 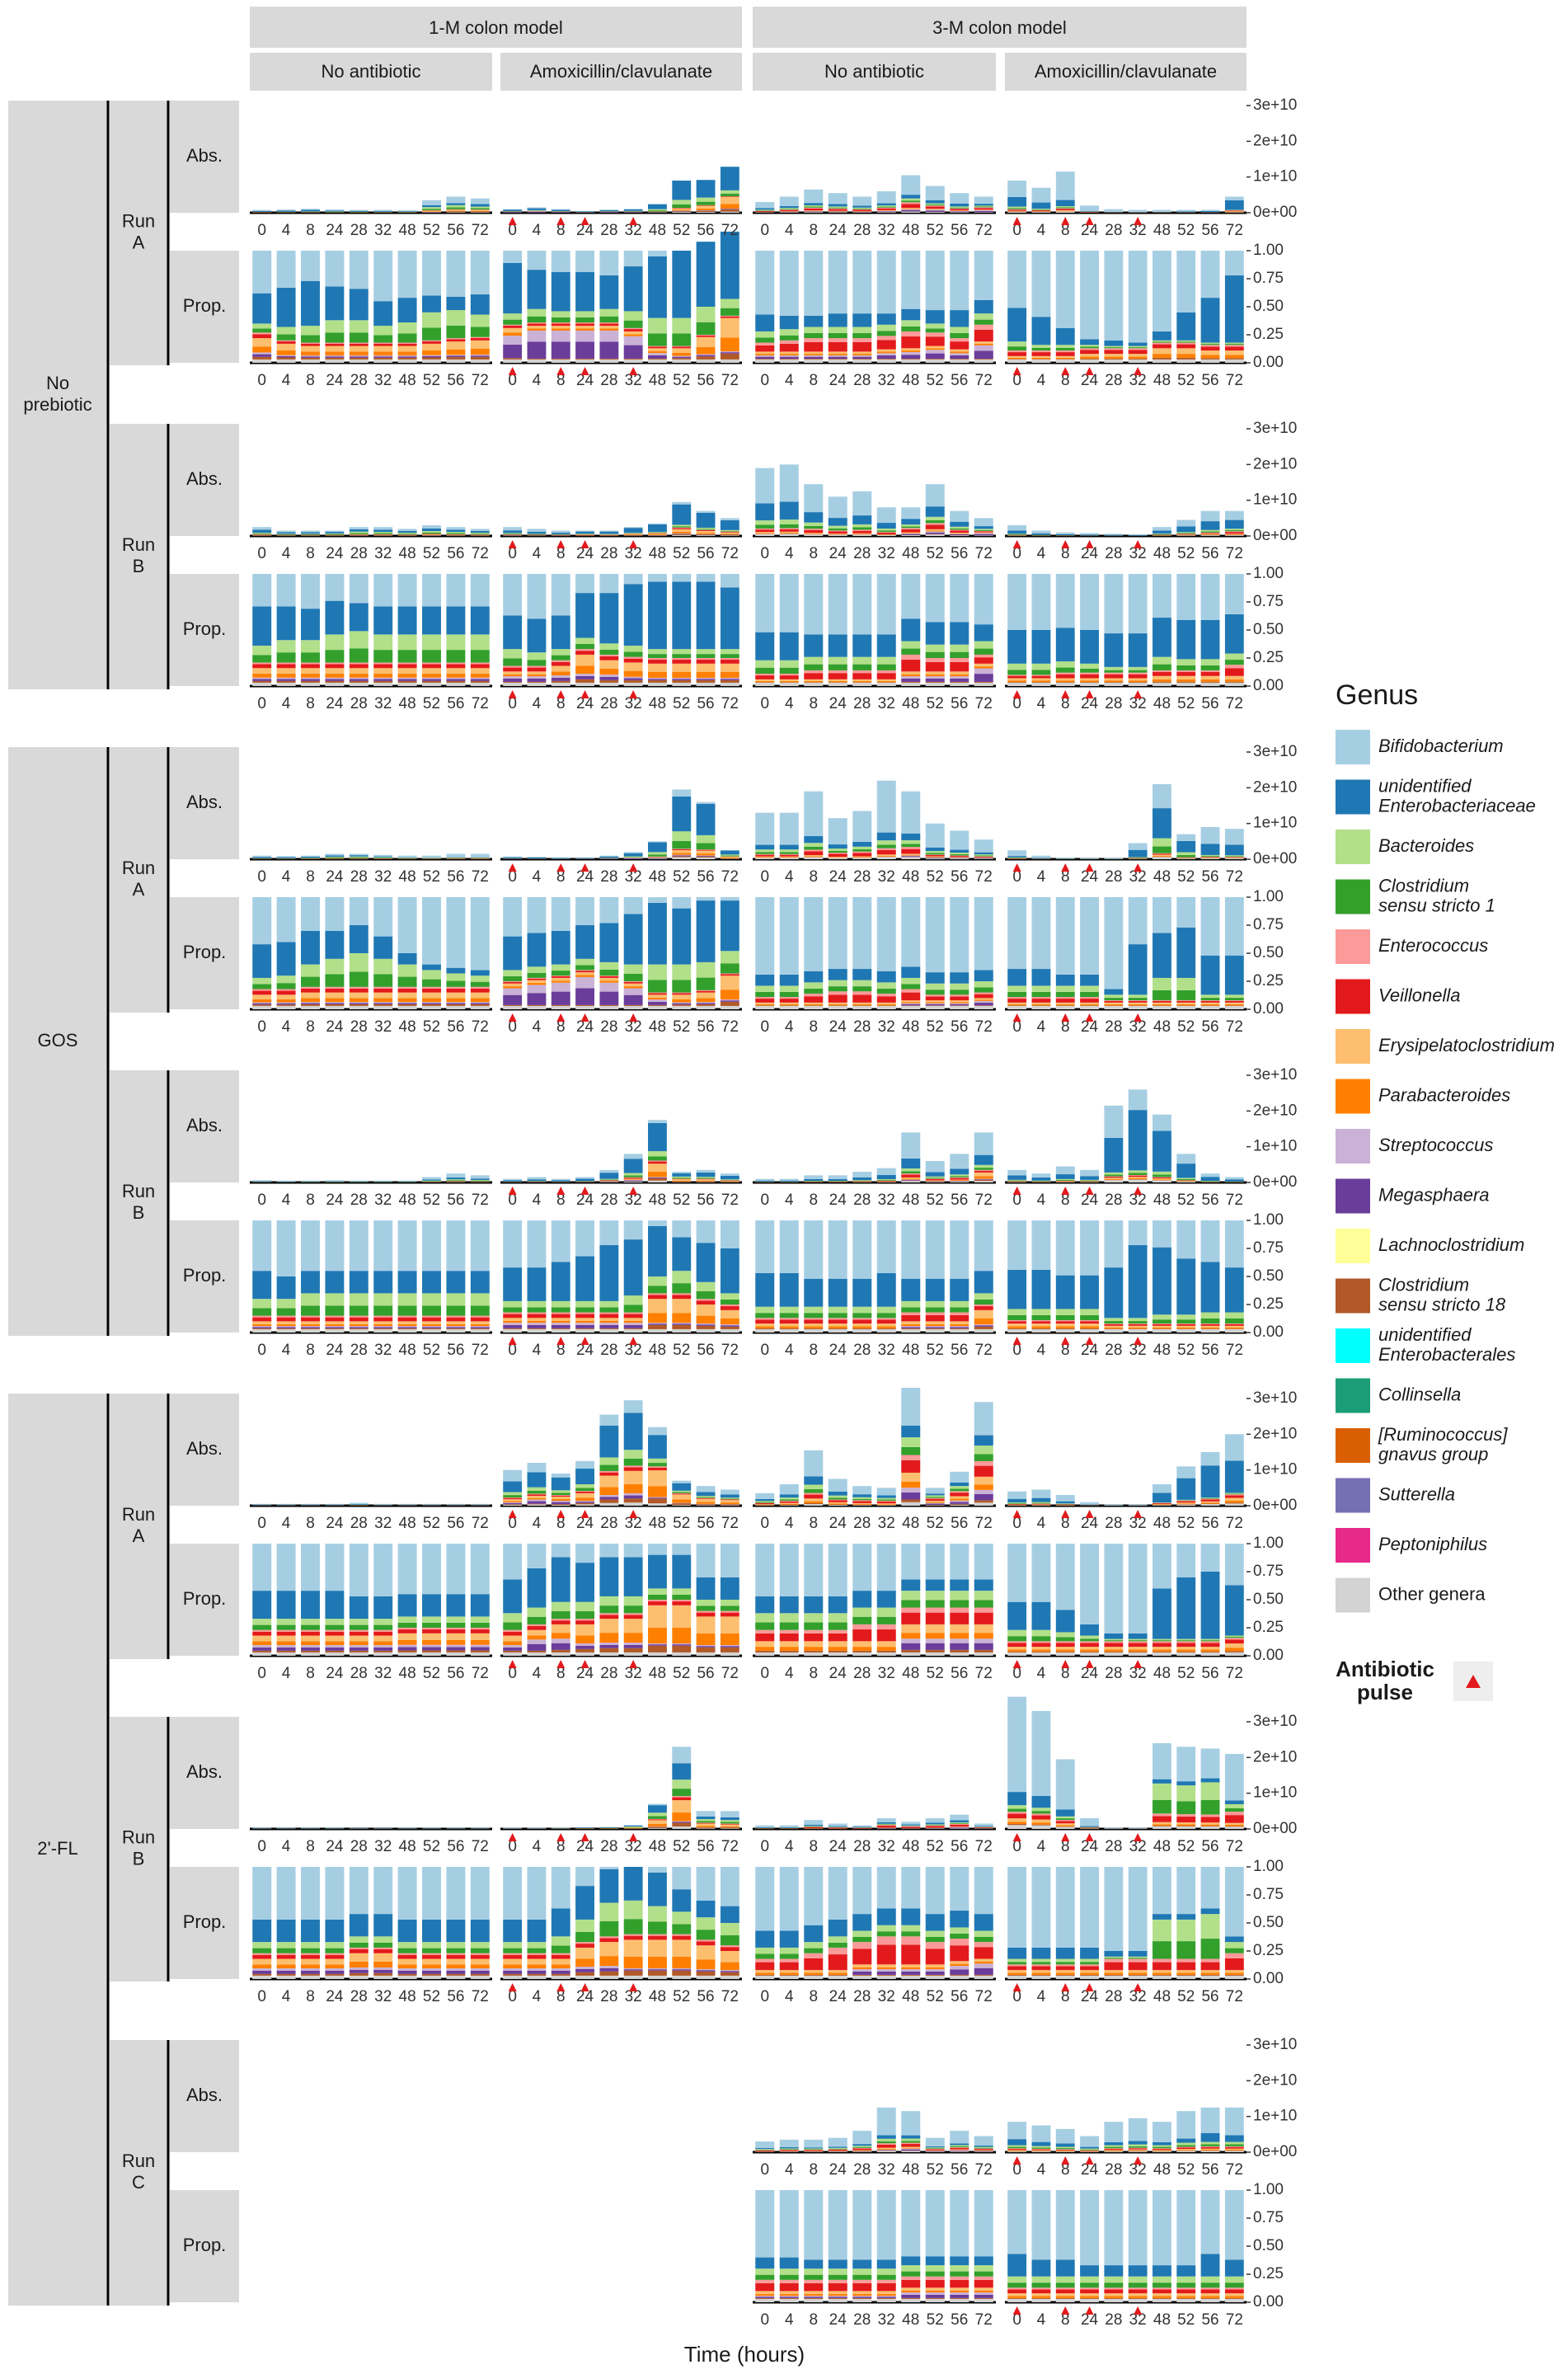 What do you see at coordinates (1234, 230) in the screenshot?
I see `x-tick-label: 72` at bounding box center [1234, 230].